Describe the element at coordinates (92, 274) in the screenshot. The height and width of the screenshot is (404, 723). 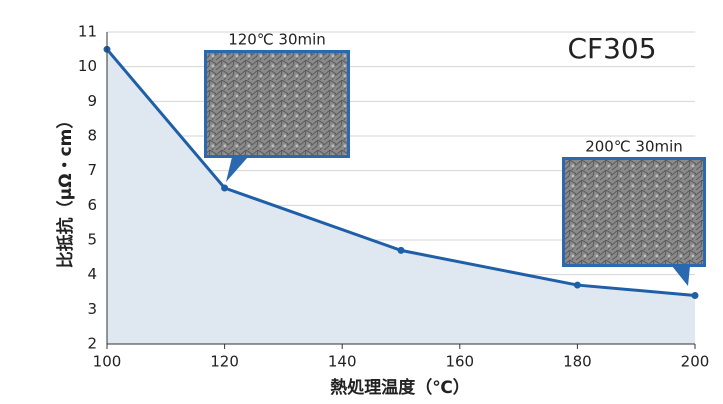
I see `y-tick-label: 4` at that location.